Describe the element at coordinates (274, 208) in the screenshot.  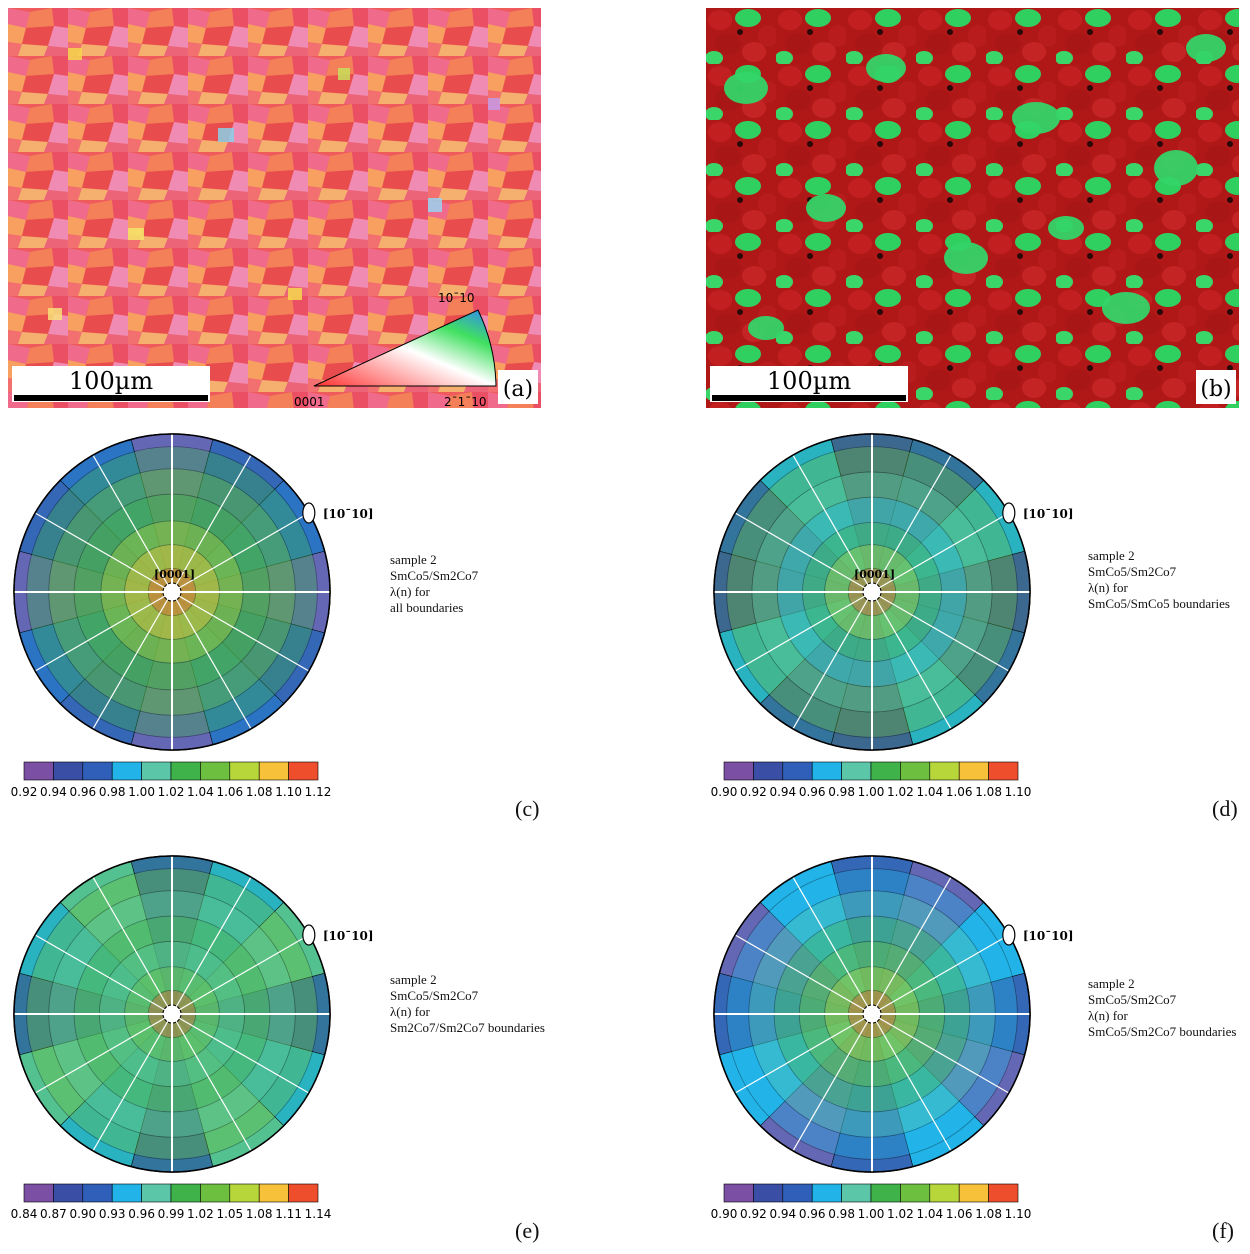
I see `panel-a: 100µm 10¯10 0001 2¯1¯10 (a)` at that location.